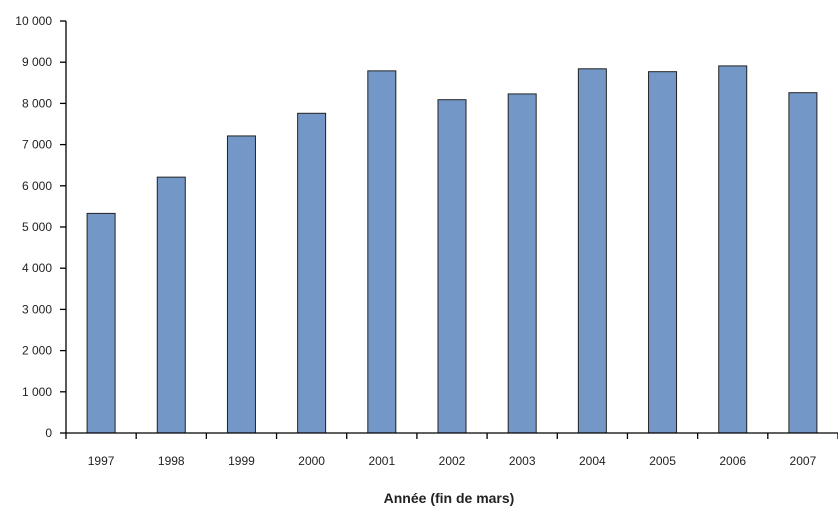 The image size is (838, 512). I want to click on bar-2003, so click(522, 263).